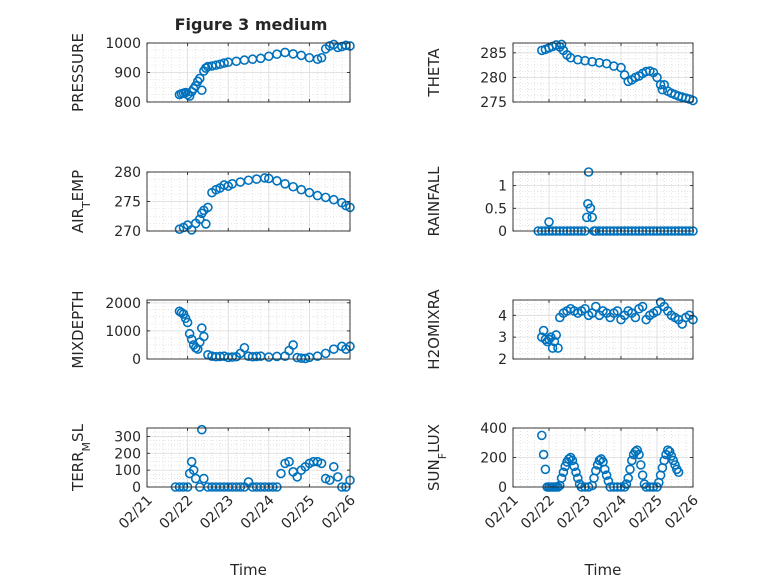  Describe the element at coordinates (496, 209) in the screenshot. I see `y-tick-label: 0.5` at that location.